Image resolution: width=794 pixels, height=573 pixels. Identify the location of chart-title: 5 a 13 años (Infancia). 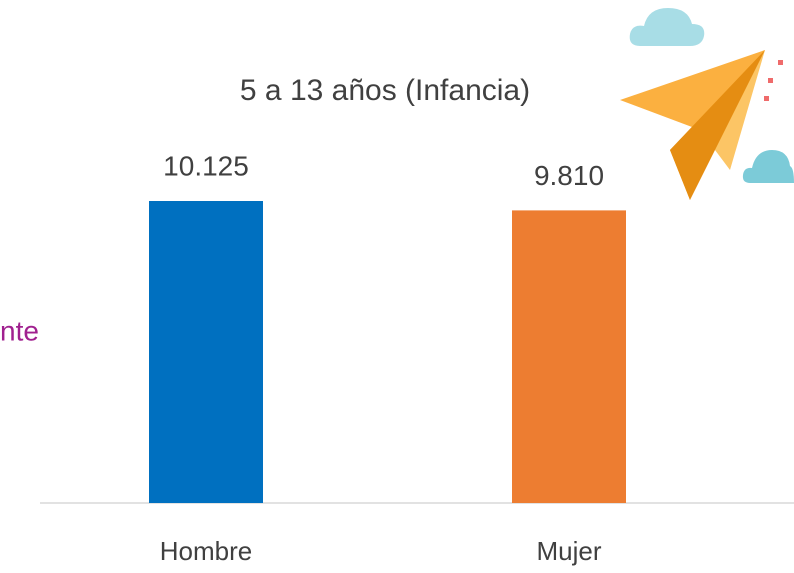
(385, 90).